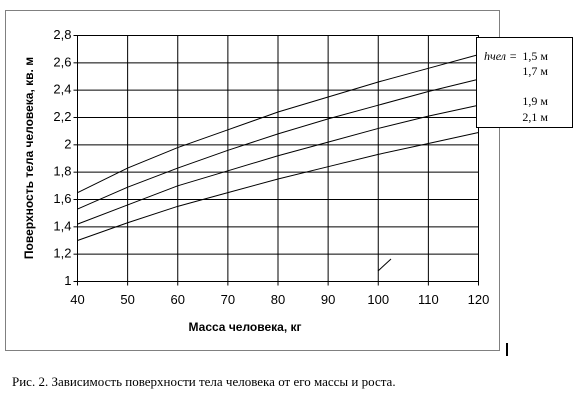  I want to click on x-tick-label: 50, so click(127, 299).